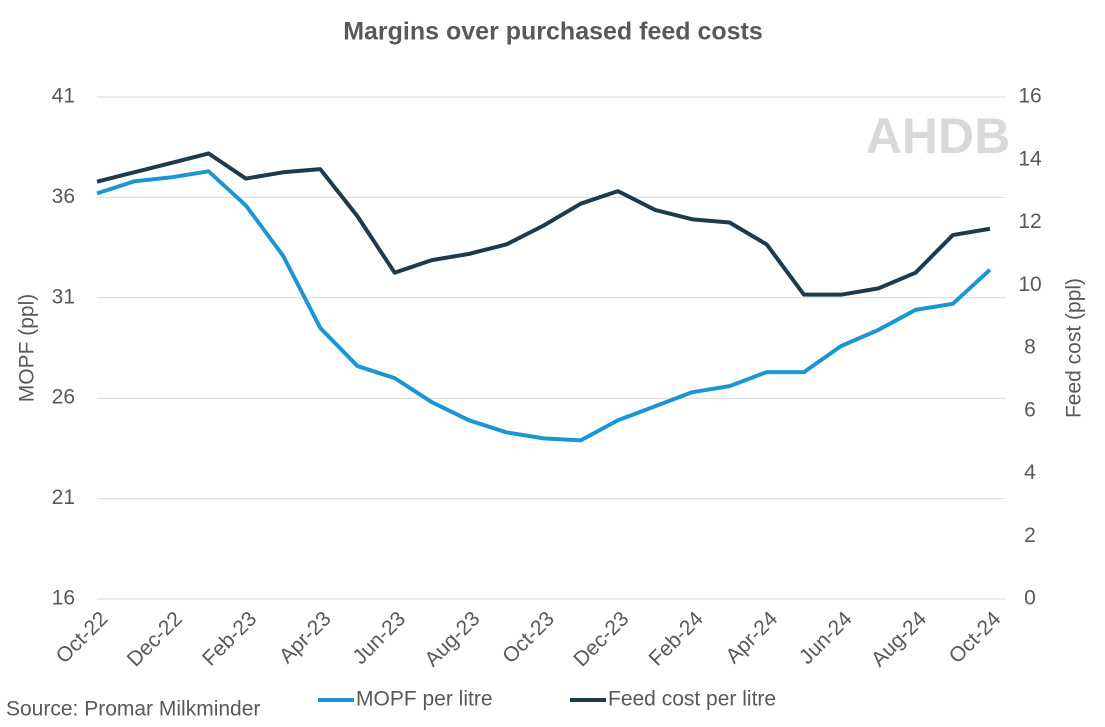  Describe the element at coordinates (133, 709) in the screenshot. I see `source: Source: Promar Milkminder` at that location.